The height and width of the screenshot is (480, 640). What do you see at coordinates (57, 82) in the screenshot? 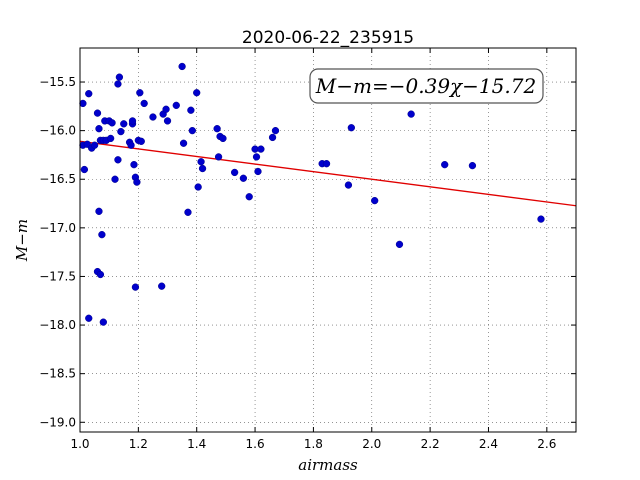
I see `y-tick-label: −15.5` at bounding box center [57, 82].